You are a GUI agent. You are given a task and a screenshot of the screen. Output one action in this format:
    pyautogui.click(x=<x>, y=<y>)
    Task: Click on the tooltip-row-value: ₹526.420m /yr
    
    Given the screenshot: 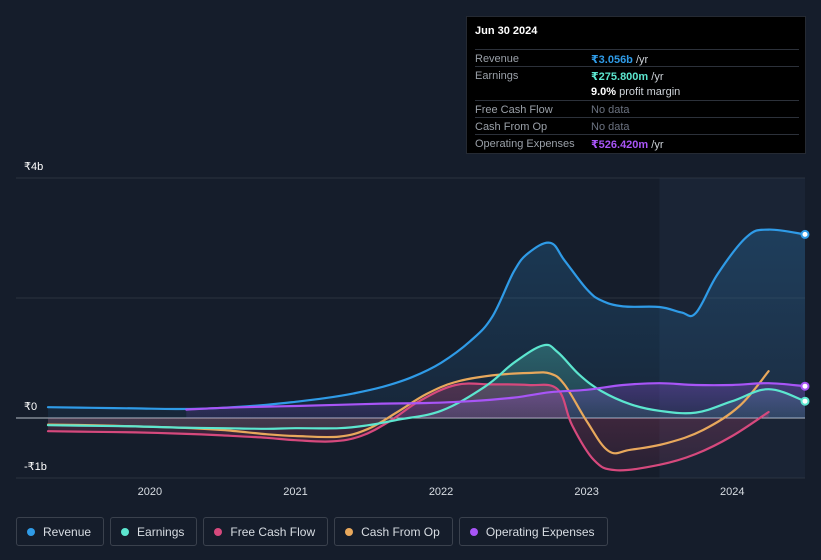 What is the action you would take?
    pyautogui.click(x=627, y=144)
    